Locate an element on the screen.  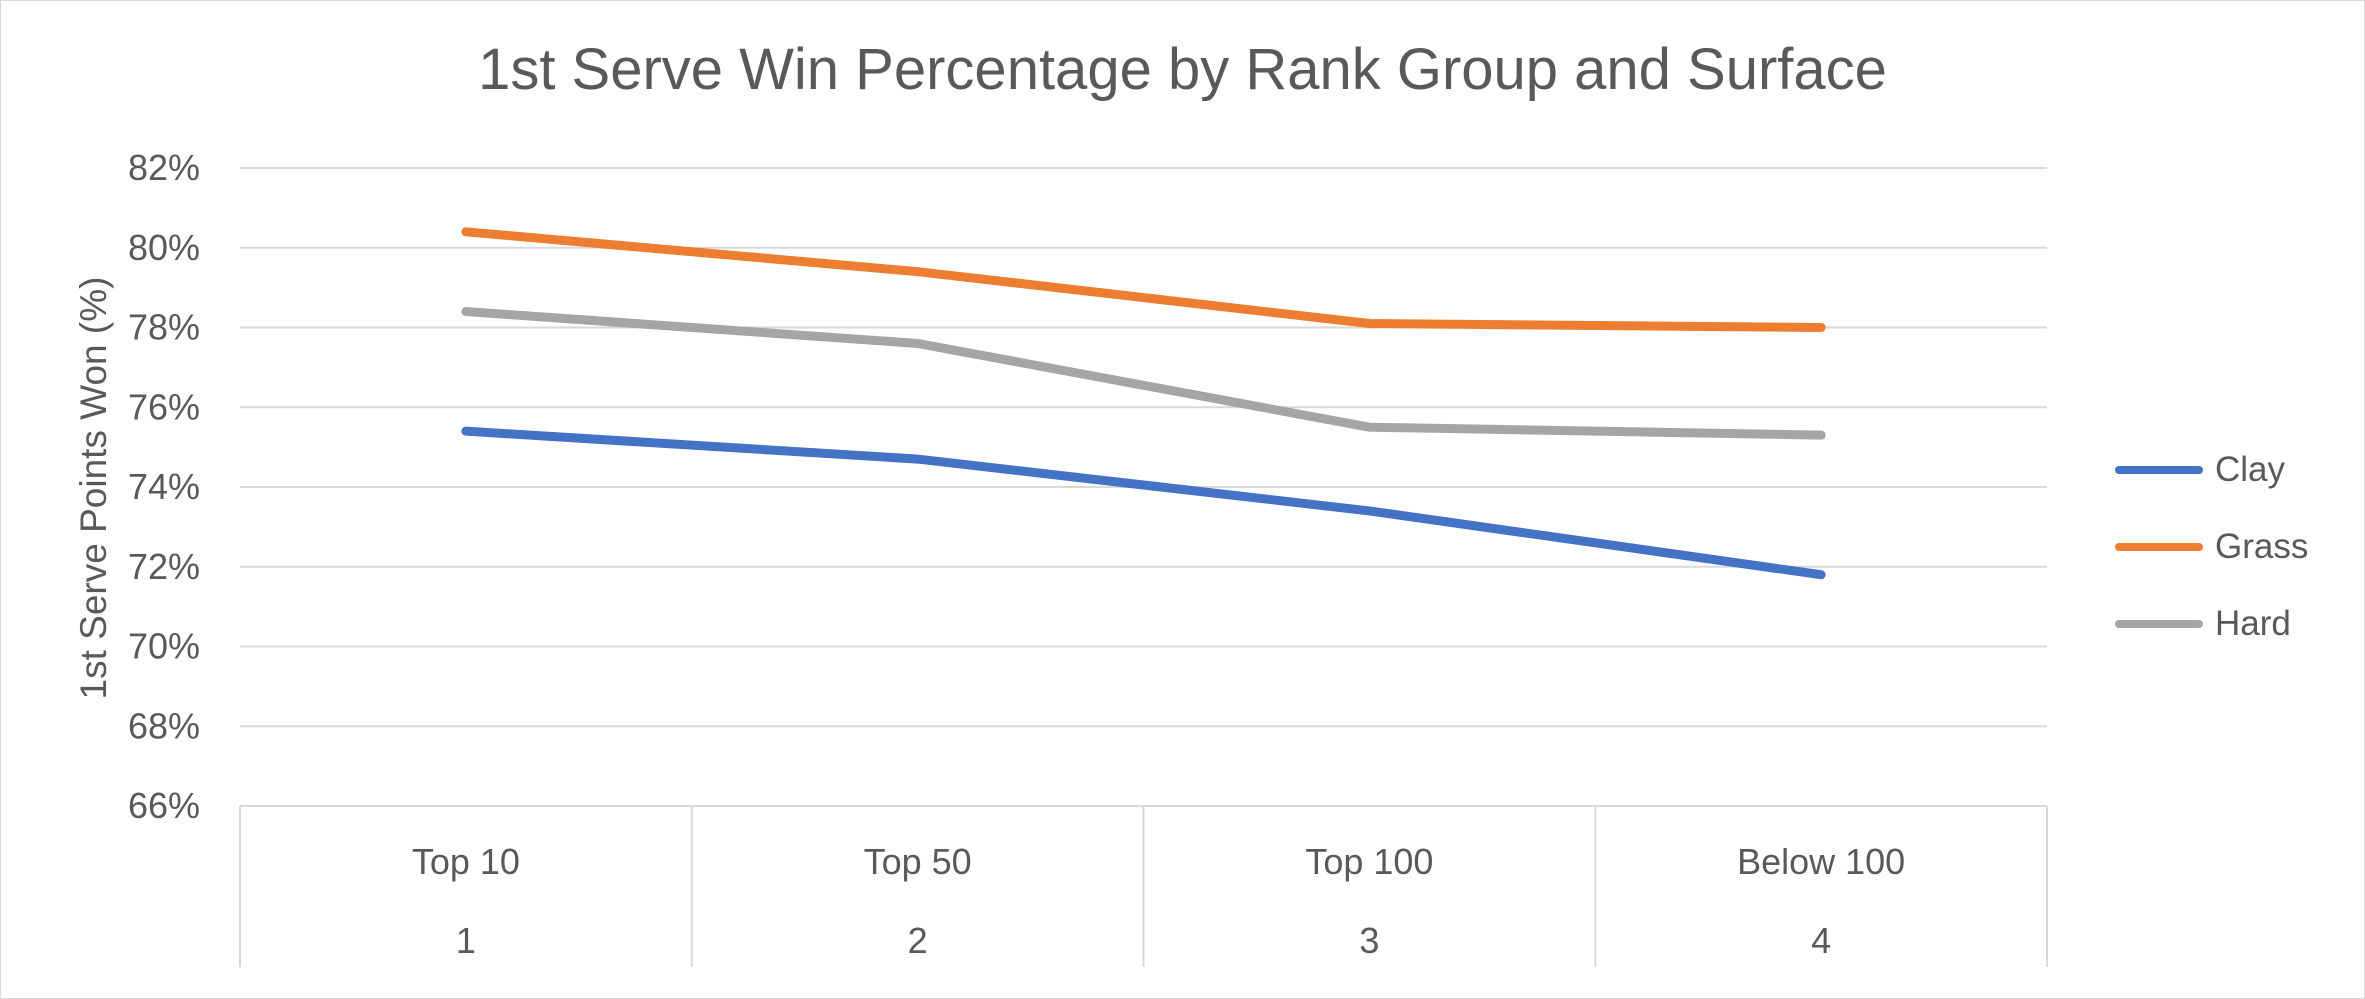
series-line-grass is located at coordinates (1143, 279).